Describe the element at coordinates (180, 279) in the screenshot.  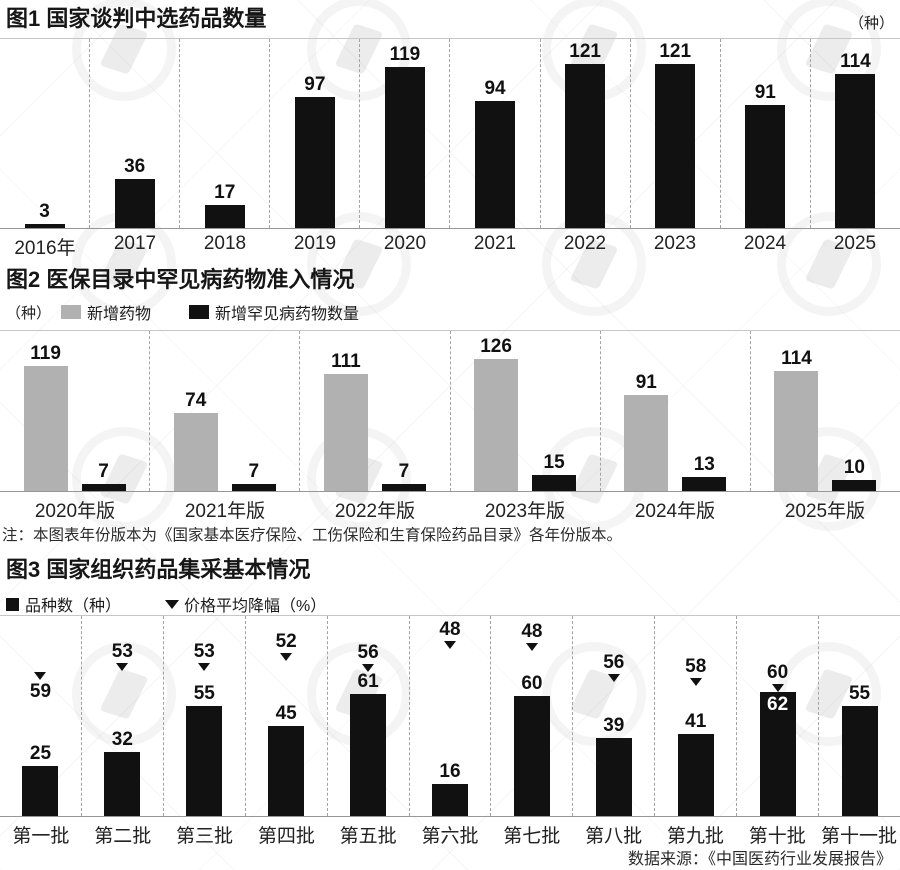
I see `chart2-title: 图2 医保目录中罕见病药物准入情况` at that location.